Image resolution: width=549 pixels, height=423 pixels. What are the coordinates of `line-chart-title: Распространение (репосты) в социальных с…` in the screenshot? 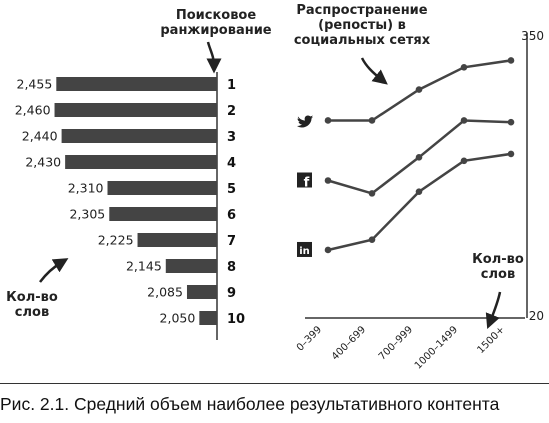 It's located at (362, 25).